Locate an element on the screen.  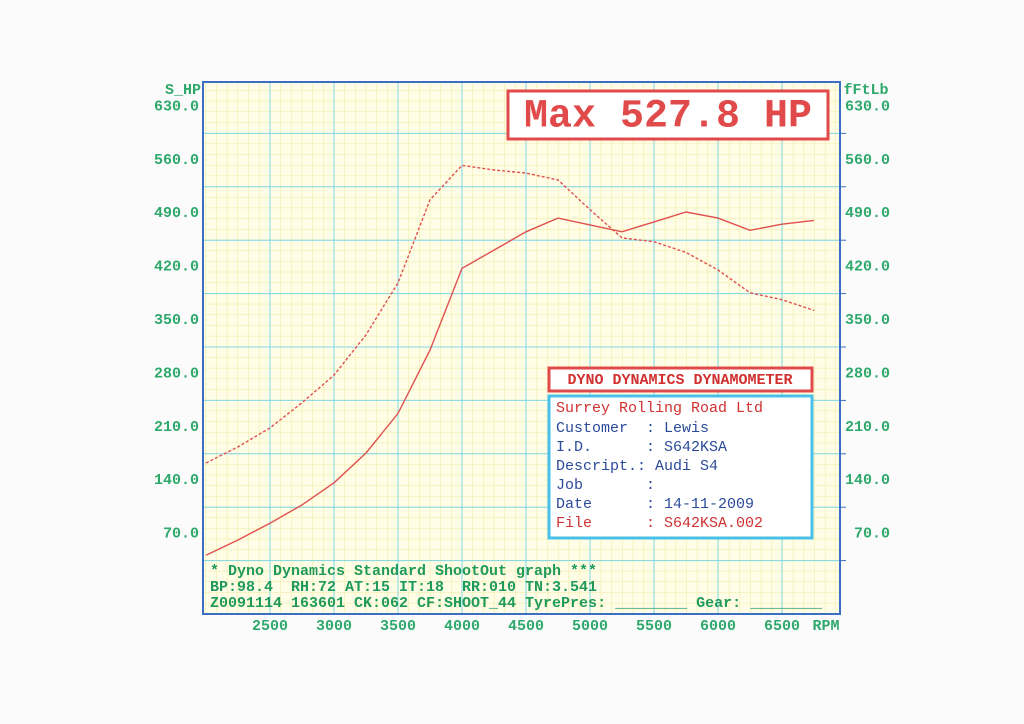
x-tick-label: 6500 is located at coordinates (782, 626).